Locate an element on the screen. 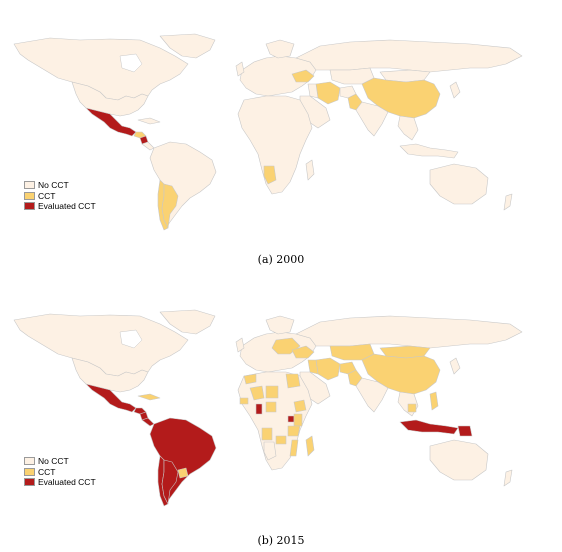  country-niger is located at coordinates (272, 392).